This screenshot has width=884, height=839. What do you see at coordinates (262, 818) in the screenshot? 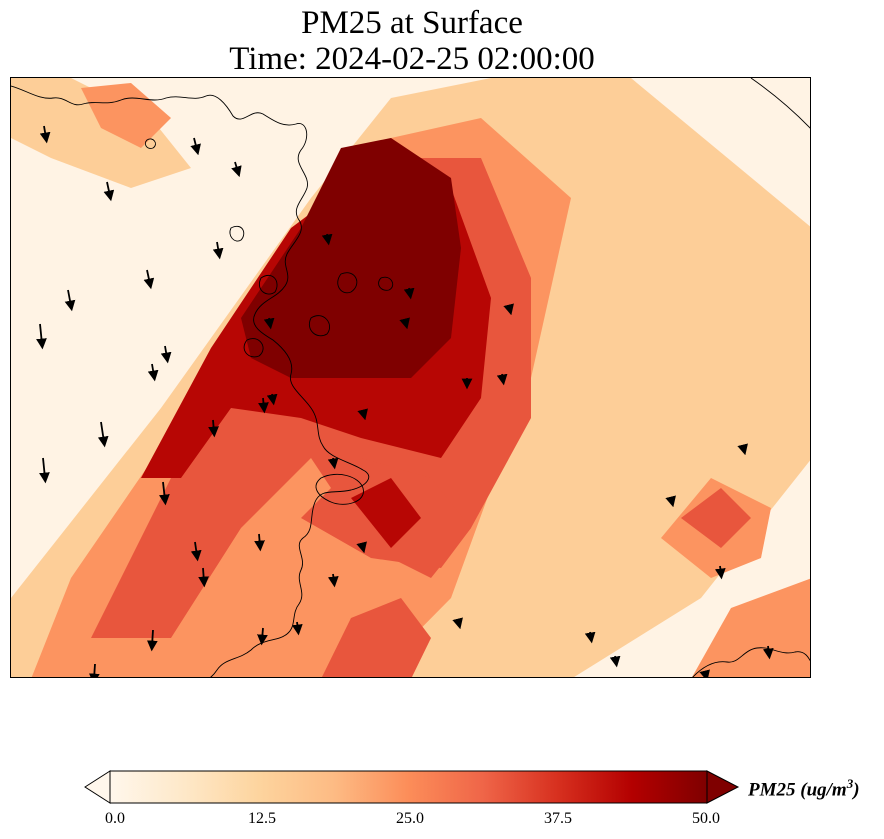
I see `colorbar-tick-1: 12.5` at bounding box center [262, 818].